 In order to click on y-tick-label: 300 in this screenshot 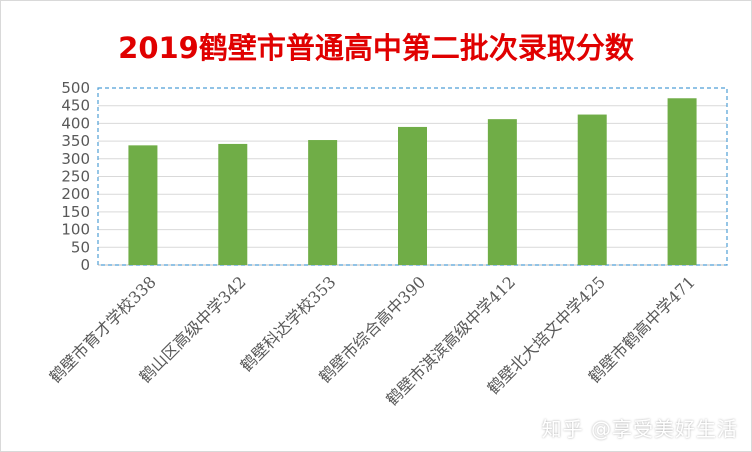, I will do `click(75, 159)`.